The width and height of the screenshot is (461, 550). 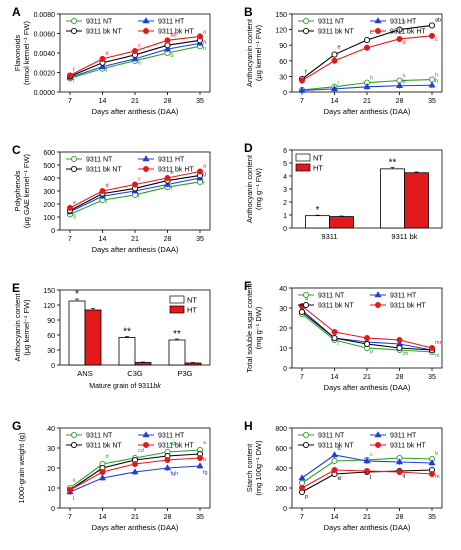 I want to click on y-tick-label: 0.0020, so click(x=45, y=74).